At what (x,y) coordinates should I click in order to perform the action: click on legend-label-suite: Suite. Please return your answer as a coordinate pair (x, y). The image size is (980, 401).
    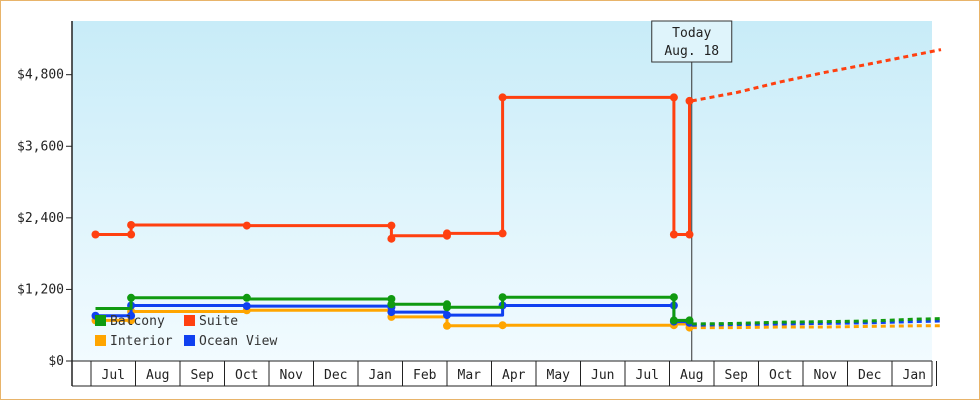
    Looking at the image, I should click on (218, 321).